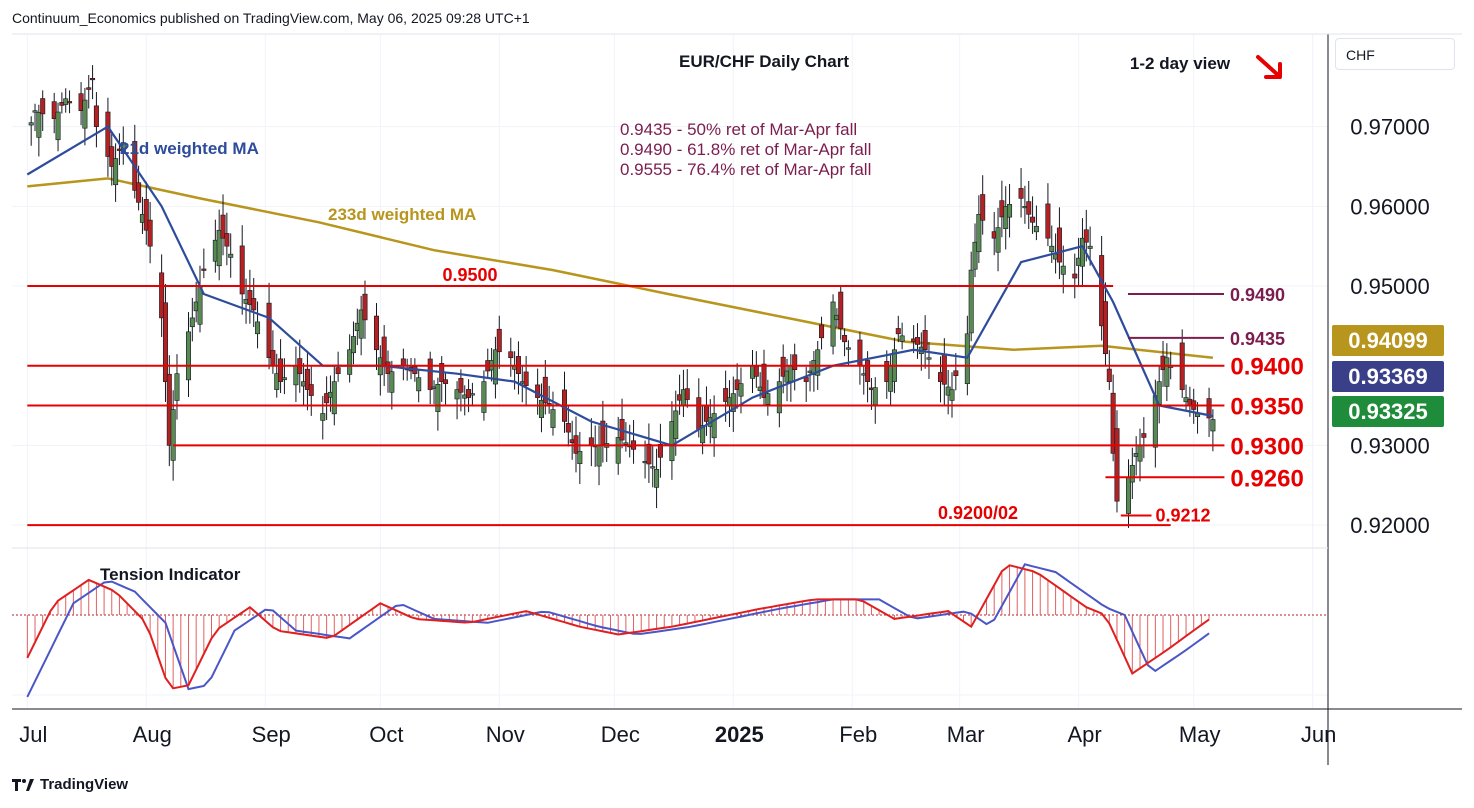 This screenshot has width=1474, height=808. Describe the element at coordinates (978, 513) in the screenshot. I see `level-label: 0.9200/02` at that location.